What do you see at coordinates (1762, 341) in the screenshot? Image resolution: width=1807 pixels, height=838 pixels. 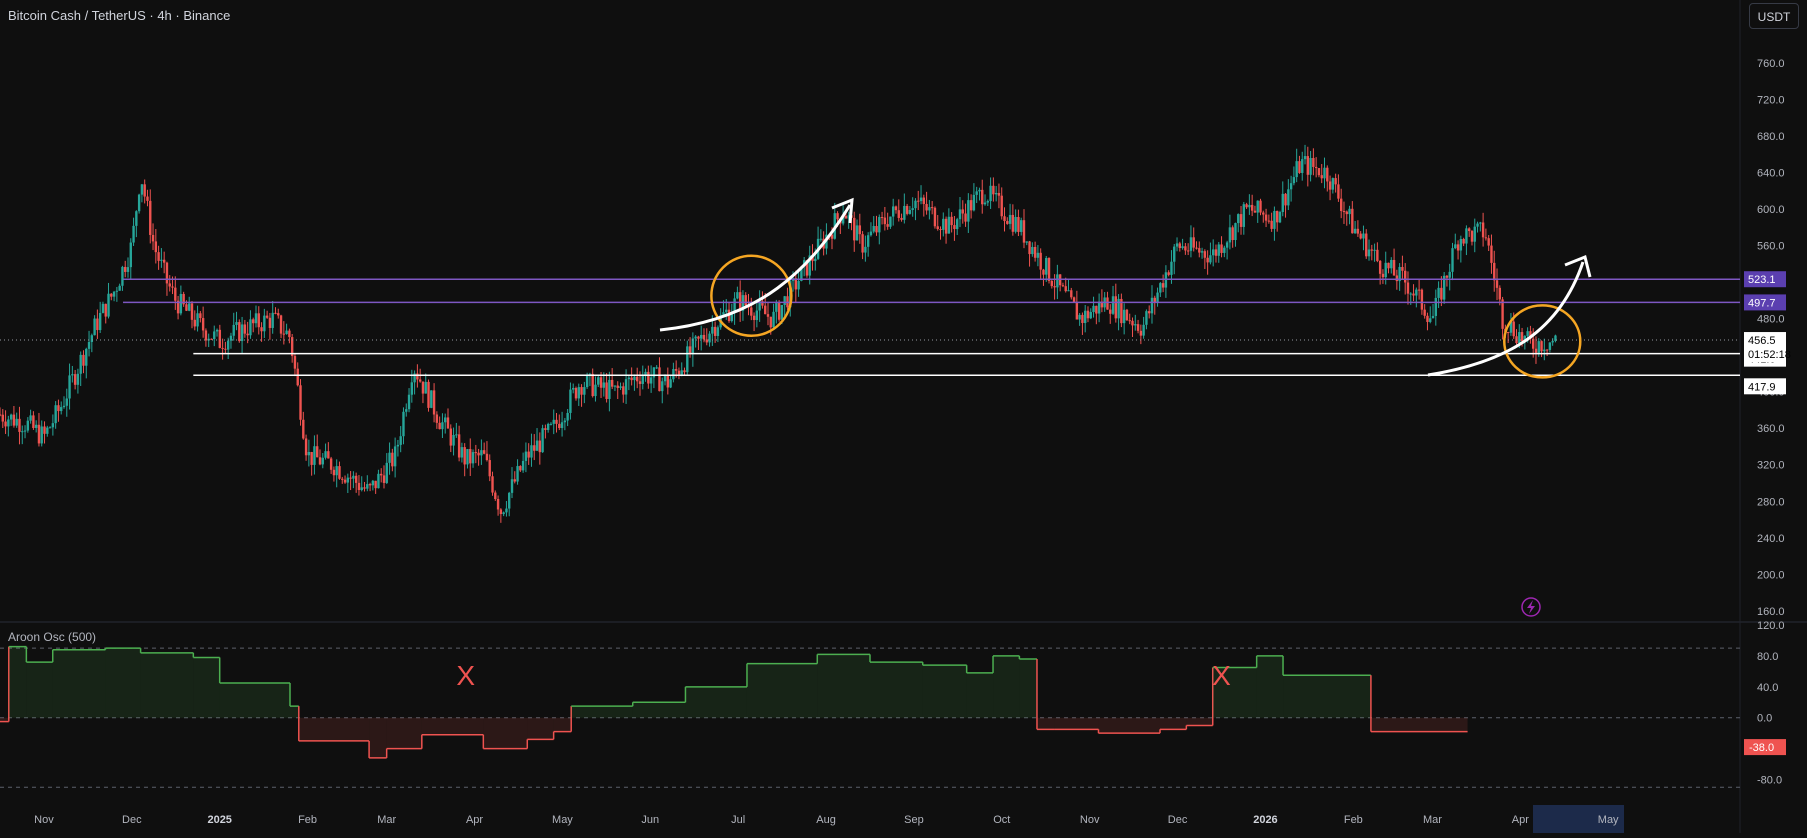 I see `last-price-label: 456.5` at bounding box center [1762, 341].